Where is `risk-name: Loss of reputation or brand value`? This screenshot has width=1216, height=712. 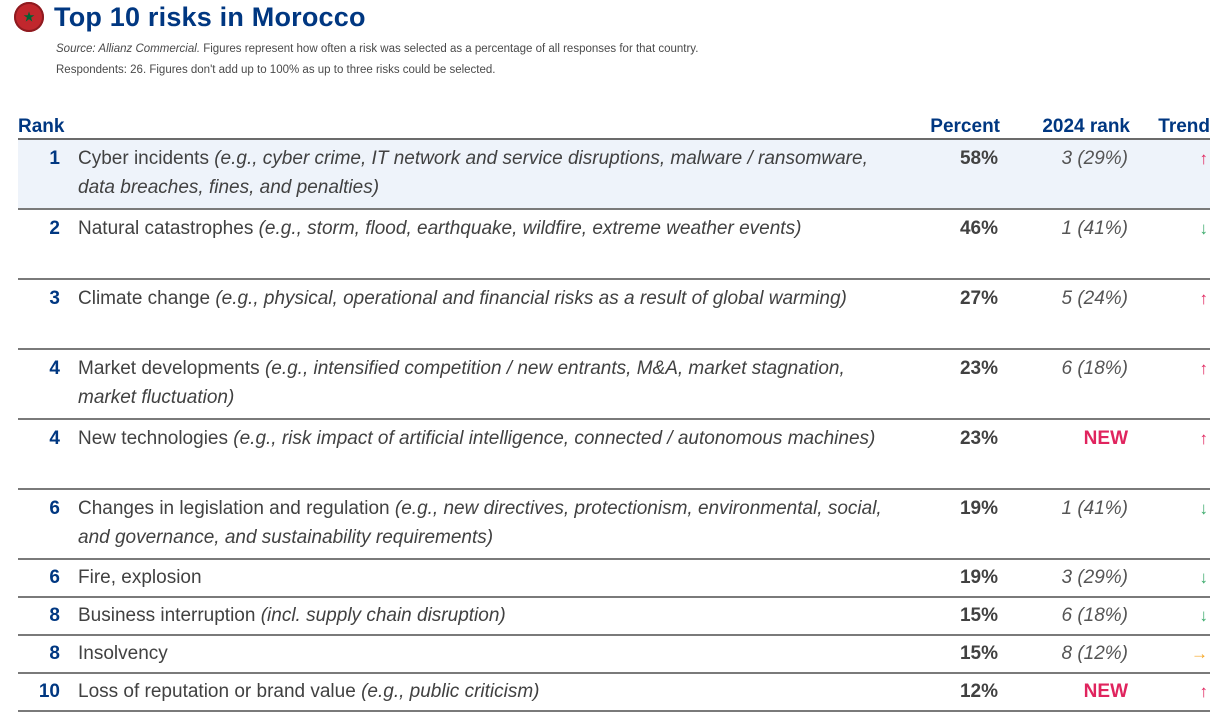 risk-name: Loss of reputation or brand value is located at coordinates (217, 691).